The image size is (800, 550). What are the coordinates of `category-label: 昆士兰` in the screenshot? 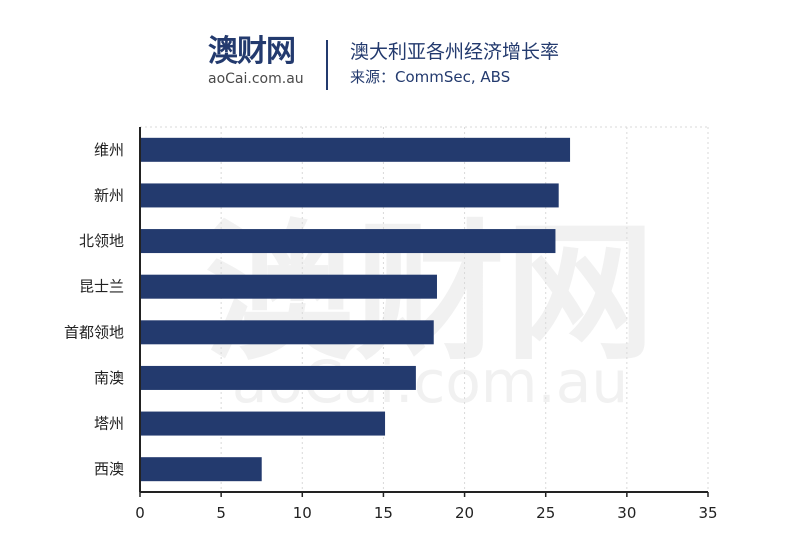 It's located at (101, 287).